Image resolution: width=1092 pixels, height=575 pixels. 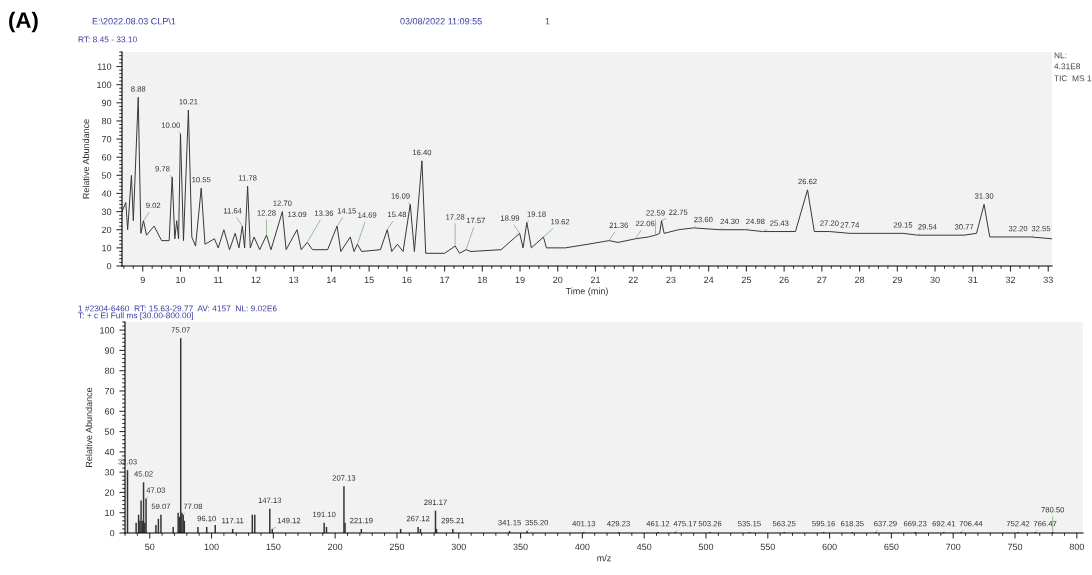 What do you see at coordinates (482, 280) in the screenshot?
I see `x-tick-label: 18` at bounding box center [482, 280].